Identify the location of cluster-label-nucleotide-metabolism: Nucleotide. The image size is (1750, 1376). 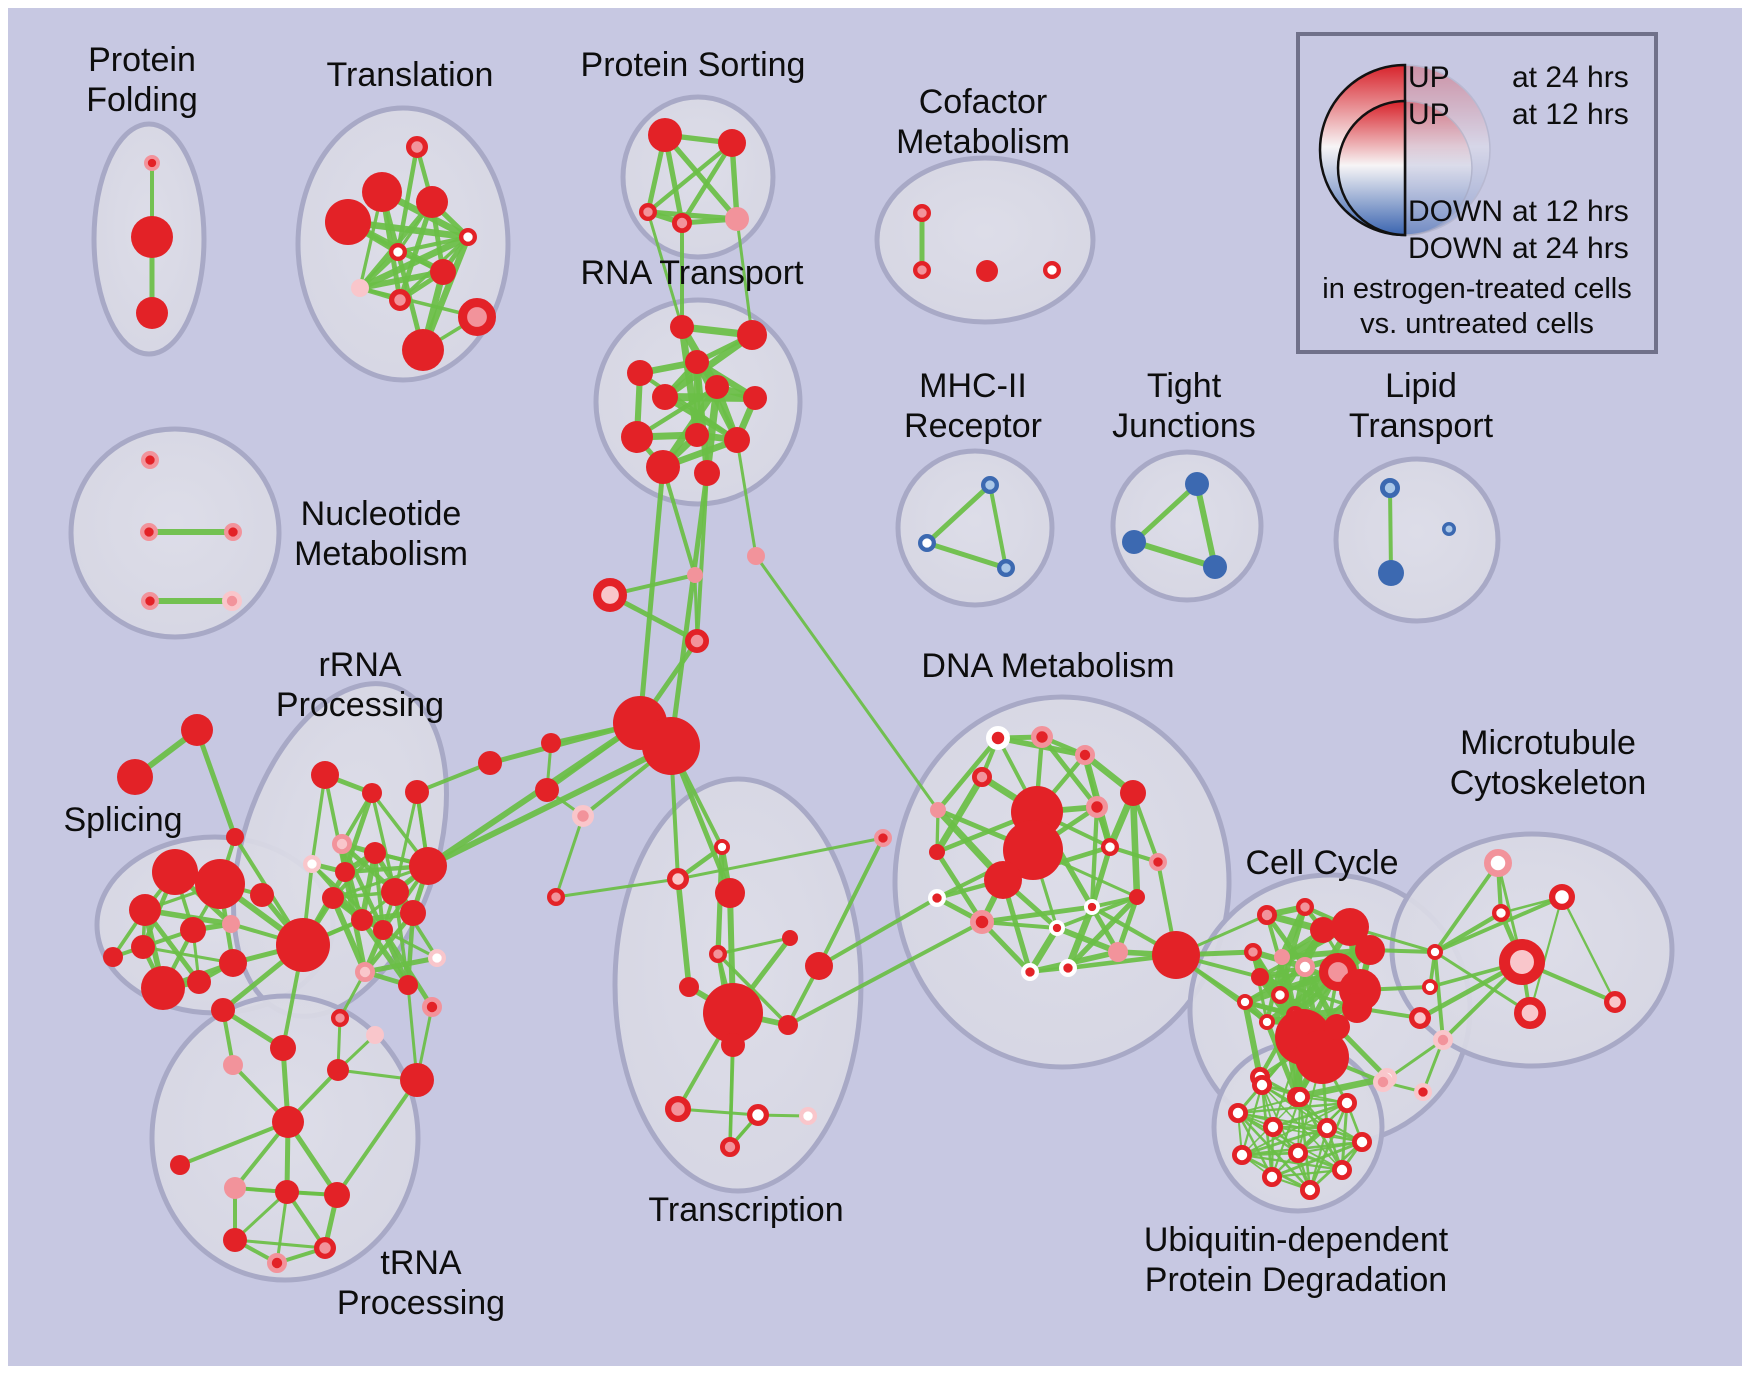
(381, 514).